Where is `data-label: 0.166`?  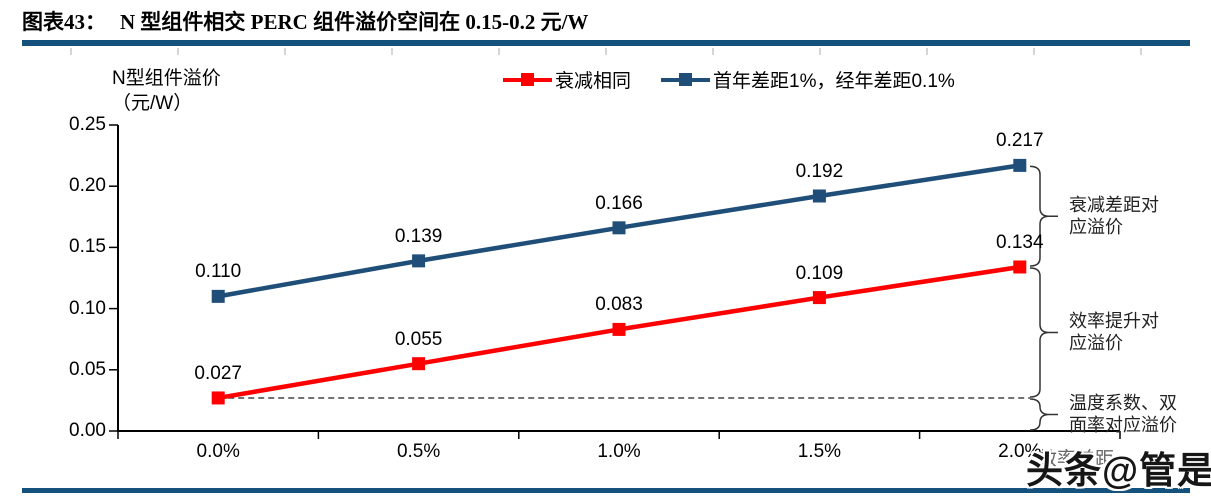 data-label: 0.166 is located at coordinates (619, 203).